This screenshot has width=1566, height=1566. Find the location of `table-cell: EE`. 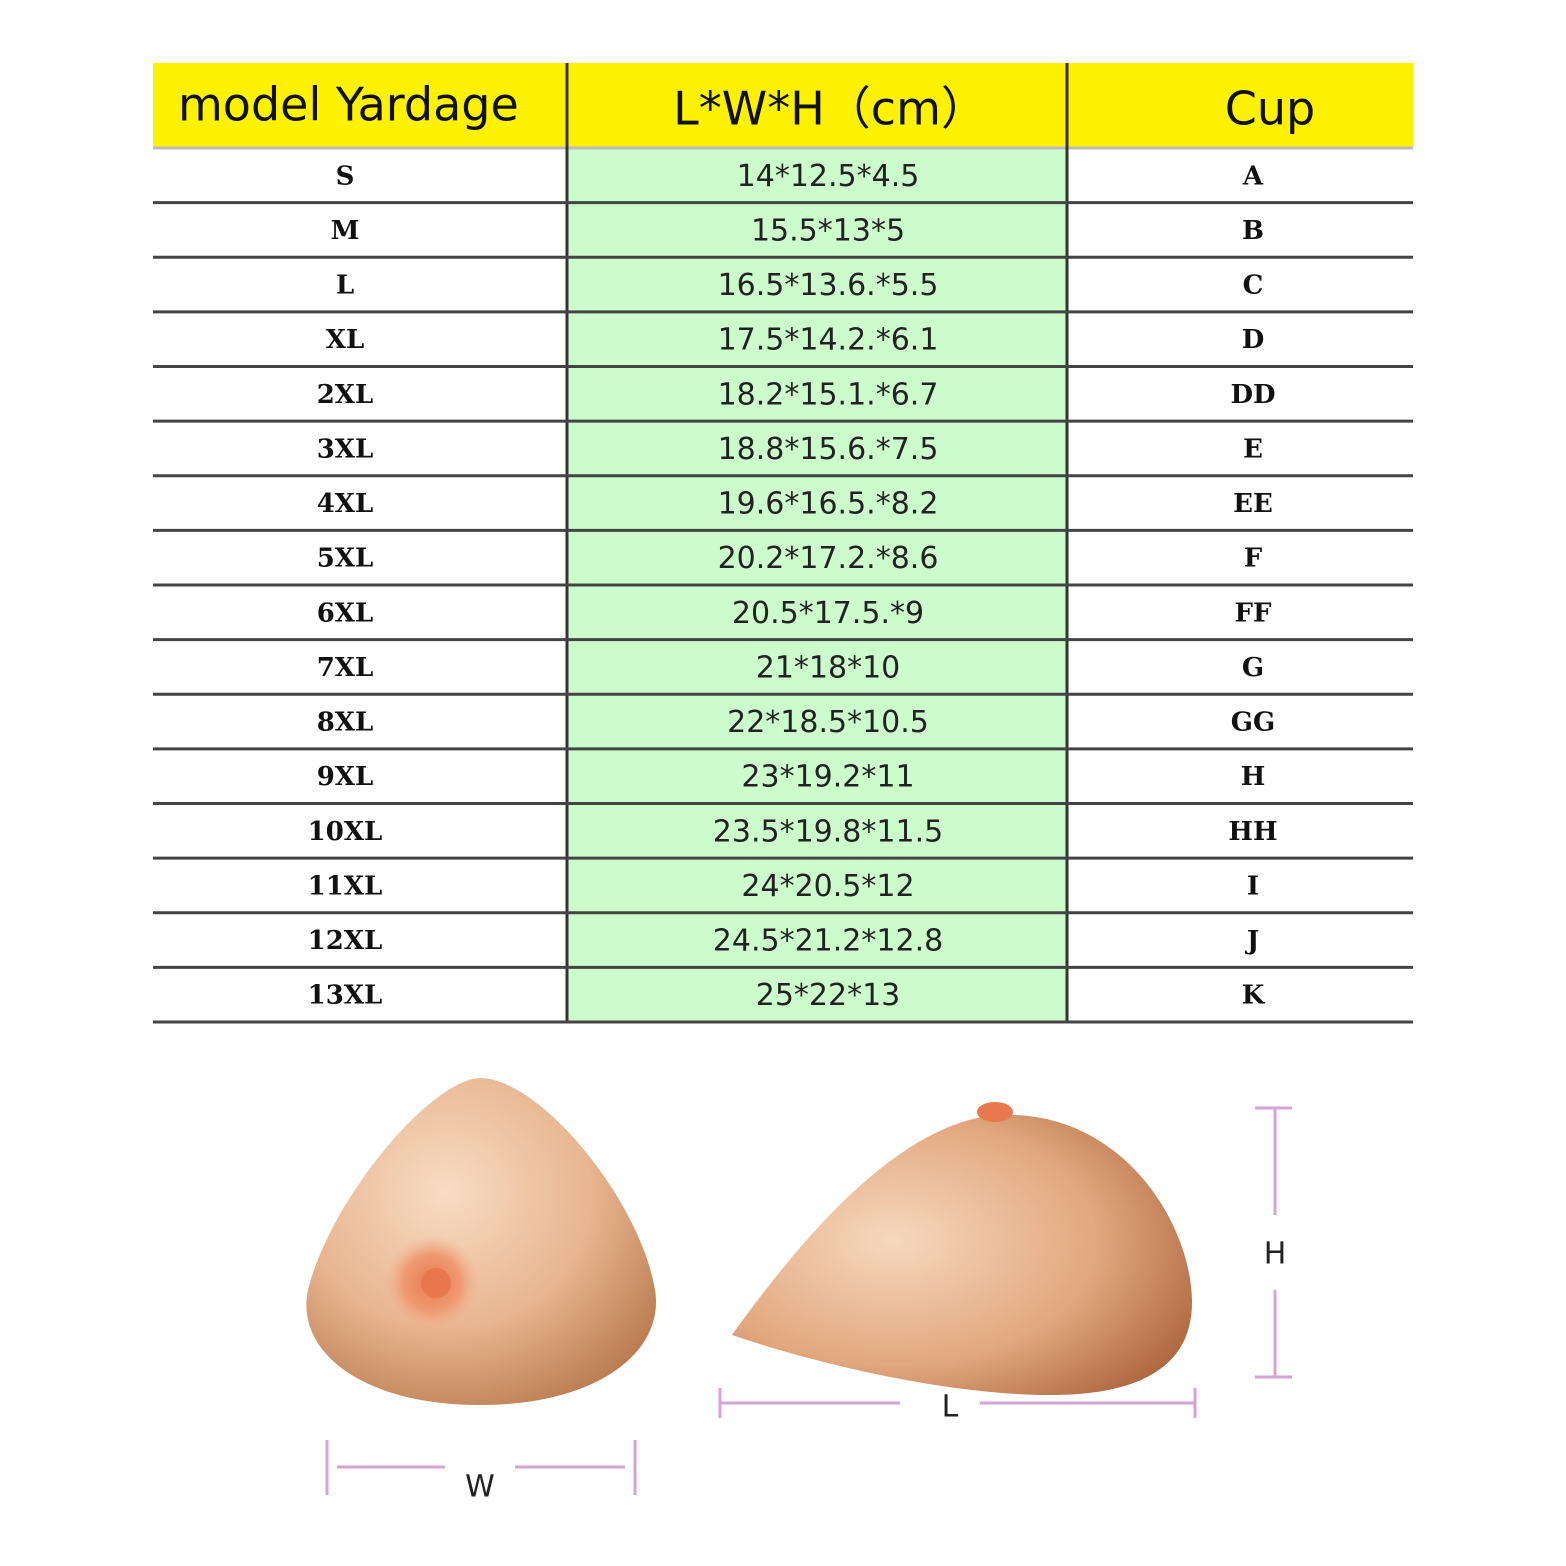

table-cell: EE is located at coordinates (1253, 504).